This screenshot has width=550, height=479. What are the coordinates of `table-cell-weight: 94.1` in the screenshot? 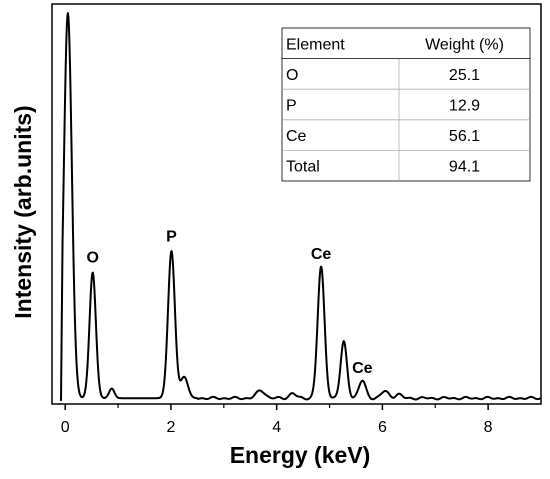 It's located at (464, 167).